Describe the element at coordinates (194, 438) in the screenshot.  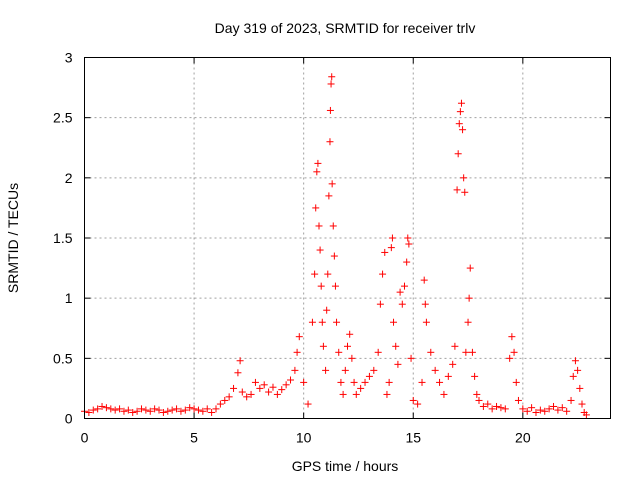
I see `x-tick-label: 5` at that location.